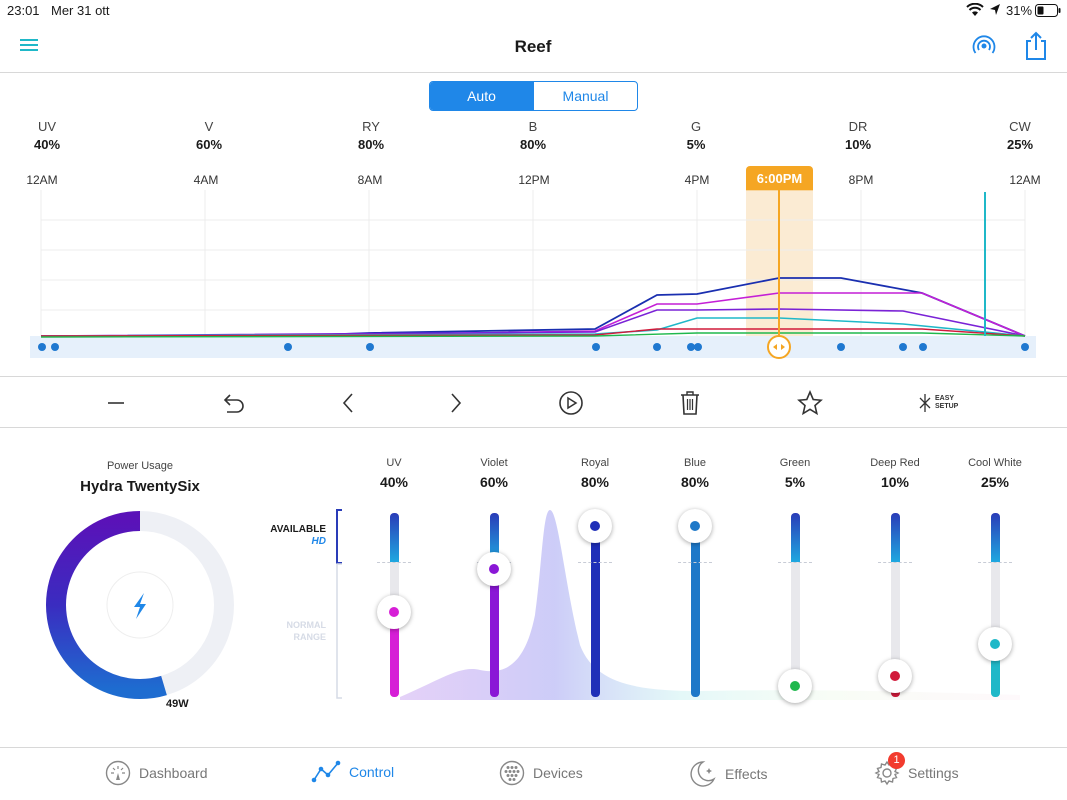  I want to click on tab-control: Control, so click(352, 772).